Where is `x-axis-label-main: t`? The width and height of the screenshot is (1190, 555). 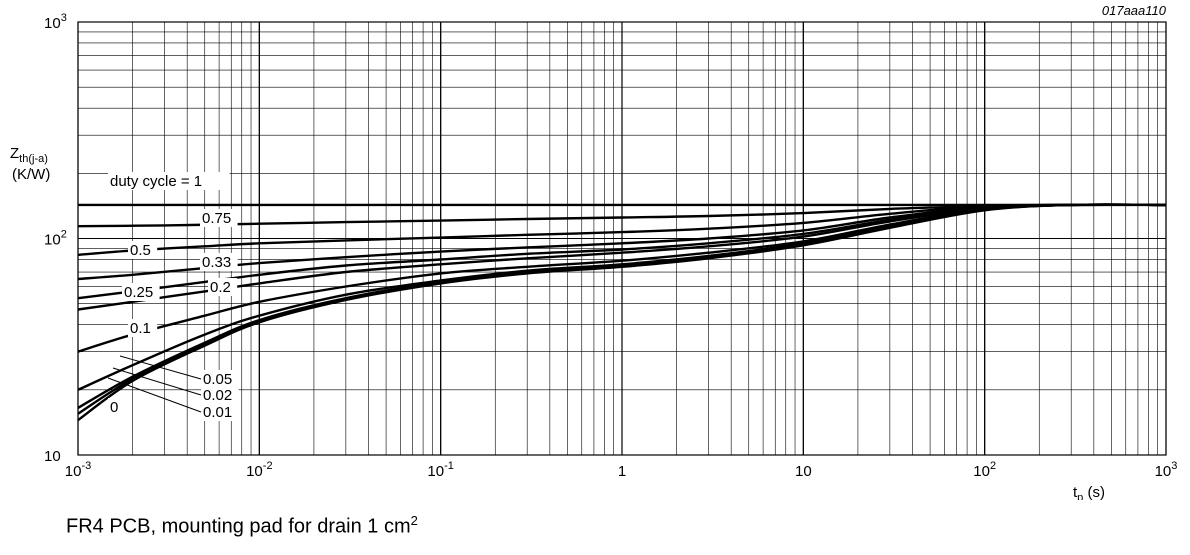 x-axis-label-main: t is located at coordinates (1075, 492).